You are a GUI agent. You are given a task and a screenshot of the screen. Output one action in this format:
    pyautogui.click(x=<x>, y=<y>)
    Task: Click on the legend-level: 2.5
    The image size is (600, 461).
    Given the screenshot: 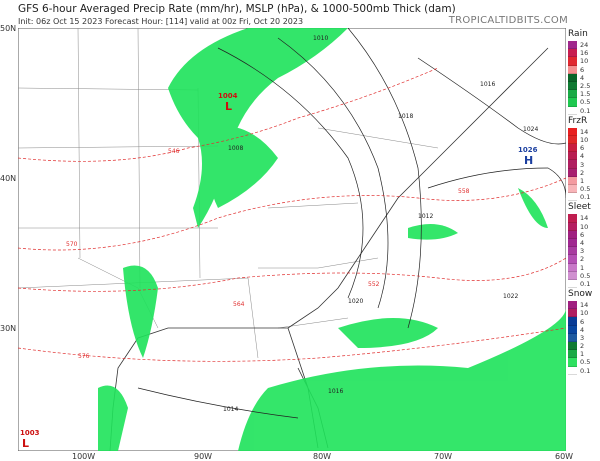 What is the action you would take?
    pyautogui.click(x=585, y=86)
    